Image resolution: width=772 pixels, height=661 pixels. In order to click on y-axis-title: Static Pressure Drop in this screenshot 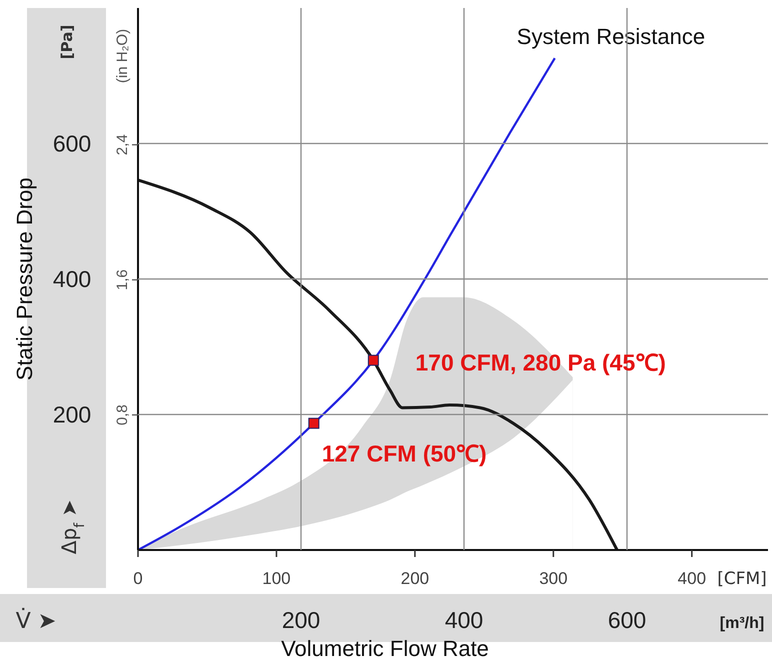, I will do `click(24, 279)`.